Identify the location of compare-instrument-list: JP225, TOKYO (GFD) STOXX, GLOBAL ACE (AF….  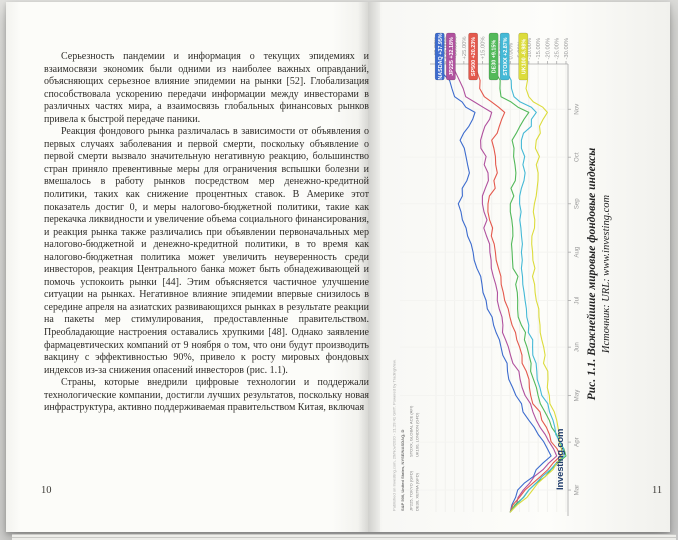
(414, 421).